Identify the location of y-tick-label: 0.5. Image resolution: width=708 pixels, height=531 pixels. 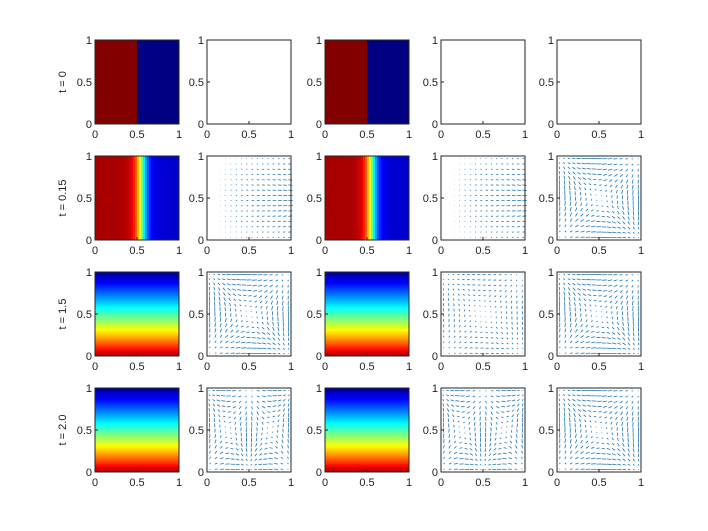
(196, 83).